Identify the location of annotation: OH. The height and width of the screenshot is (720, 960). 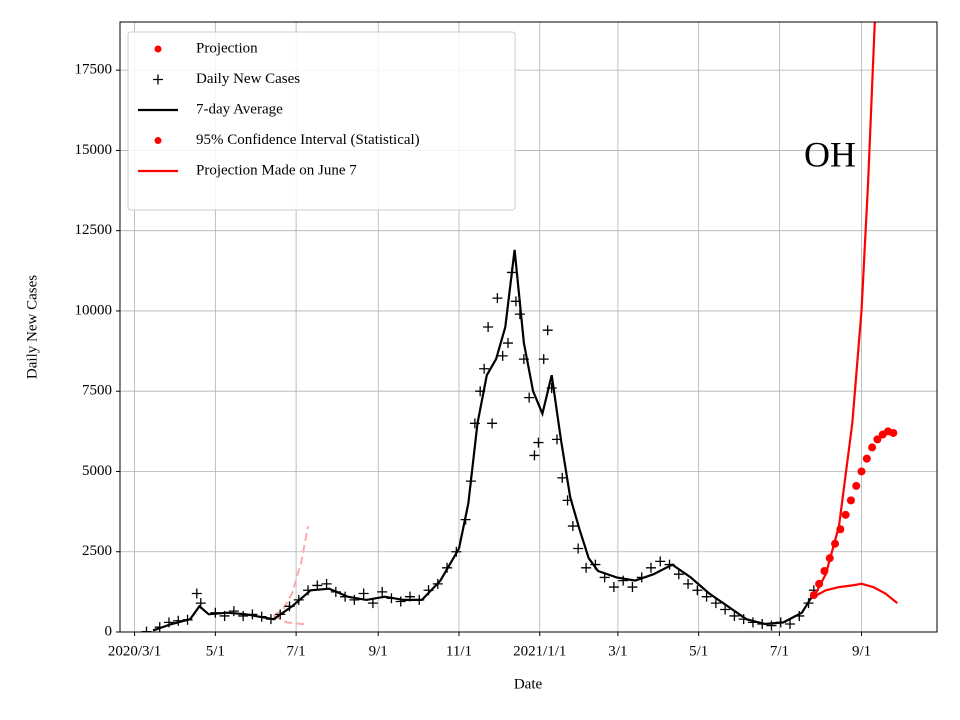
(830, 154).